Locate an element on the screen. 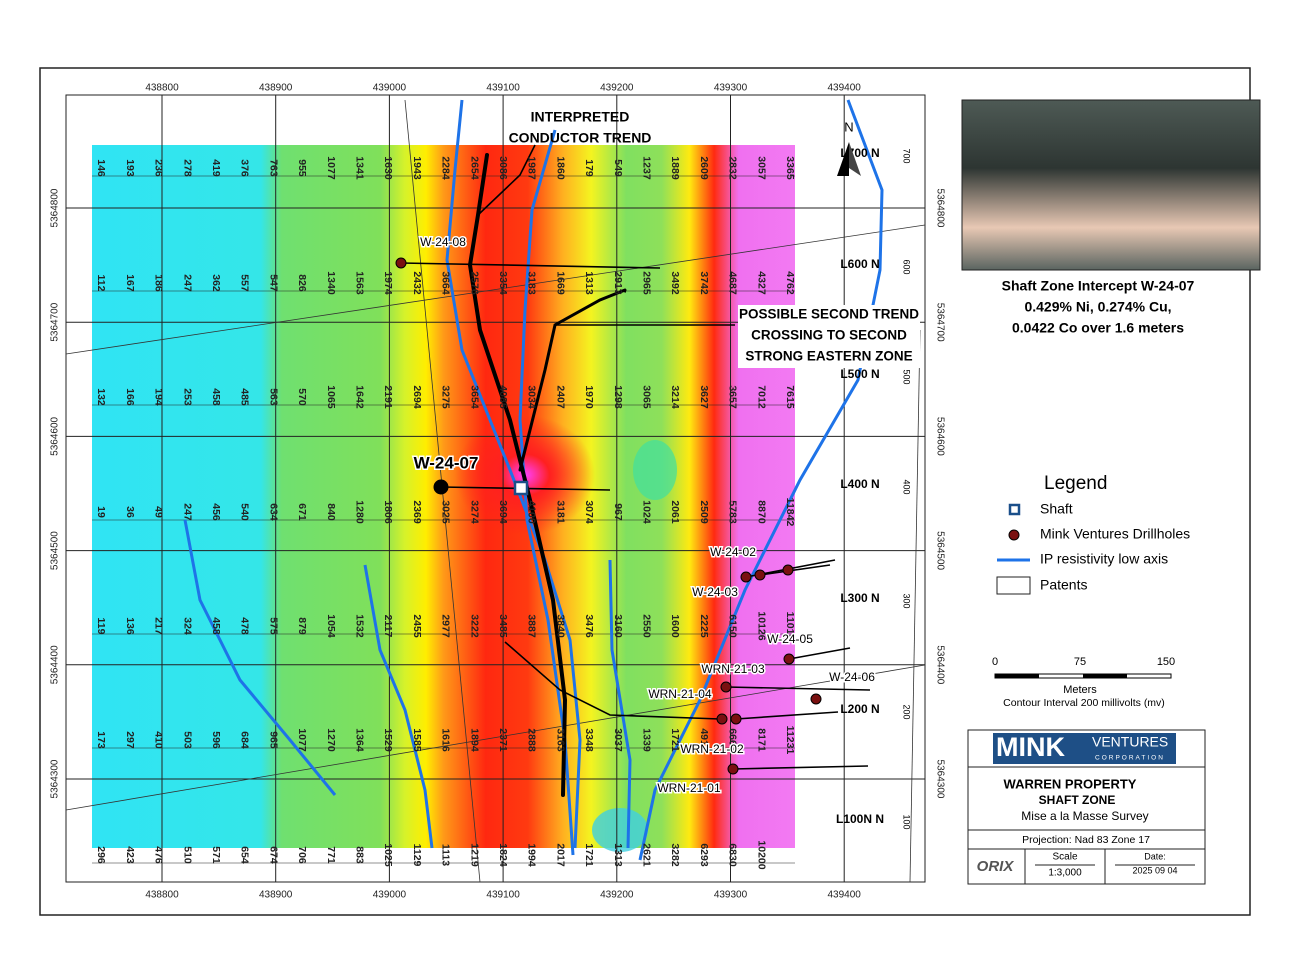 Image resolution: width=1290 pixels, height=972 pixels. survey-value: 2509 is located at coordinates (704, 512).